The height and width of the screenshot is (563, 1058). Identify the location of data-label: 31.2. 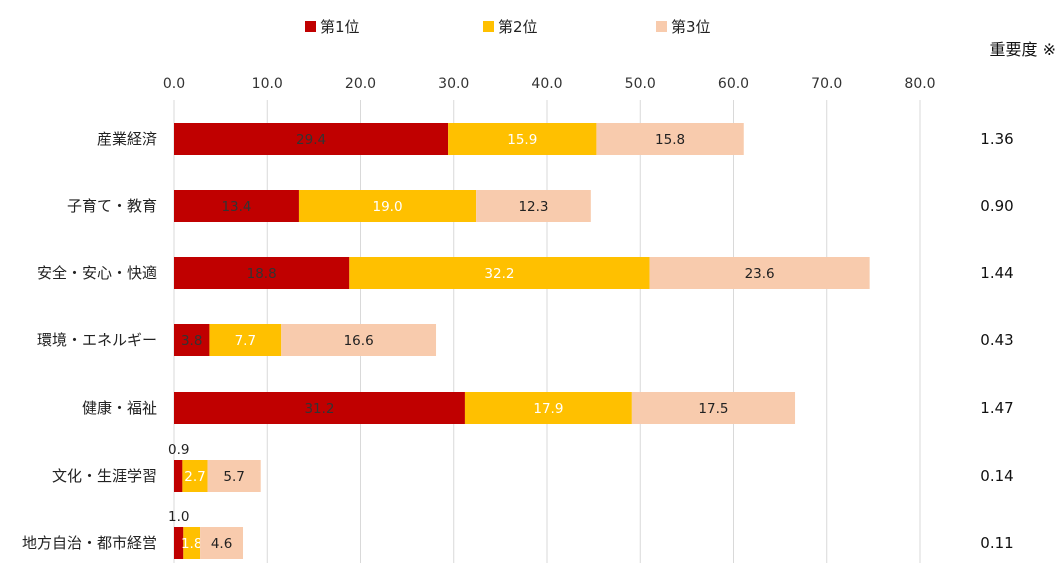
(319, 409).